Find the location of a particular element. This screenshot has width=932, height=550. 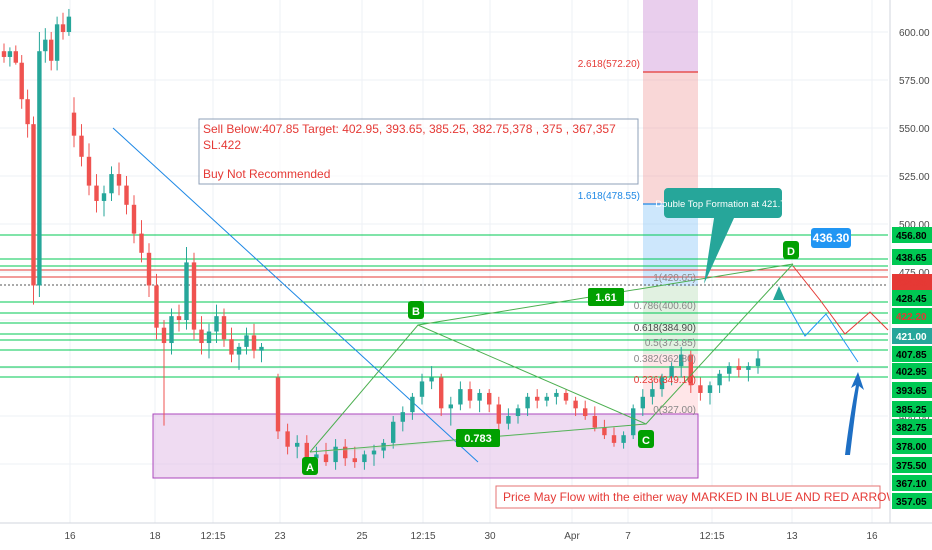

price-level-badge: 382.75 is located at coordinates (912, 427).